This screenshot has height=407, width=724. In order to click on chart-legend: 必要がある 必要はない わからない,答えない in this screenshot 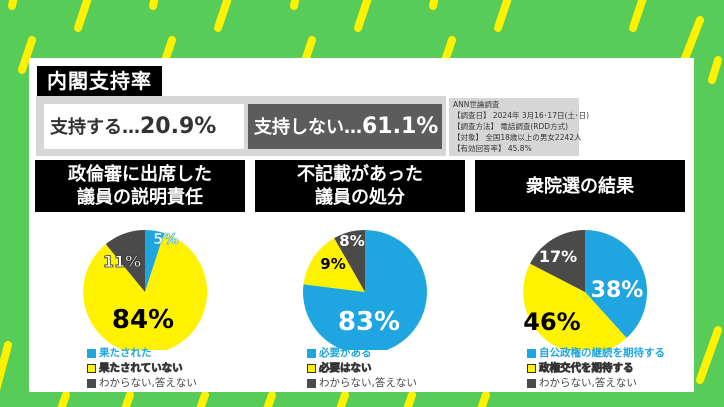, I will do `click(362, 368)`.